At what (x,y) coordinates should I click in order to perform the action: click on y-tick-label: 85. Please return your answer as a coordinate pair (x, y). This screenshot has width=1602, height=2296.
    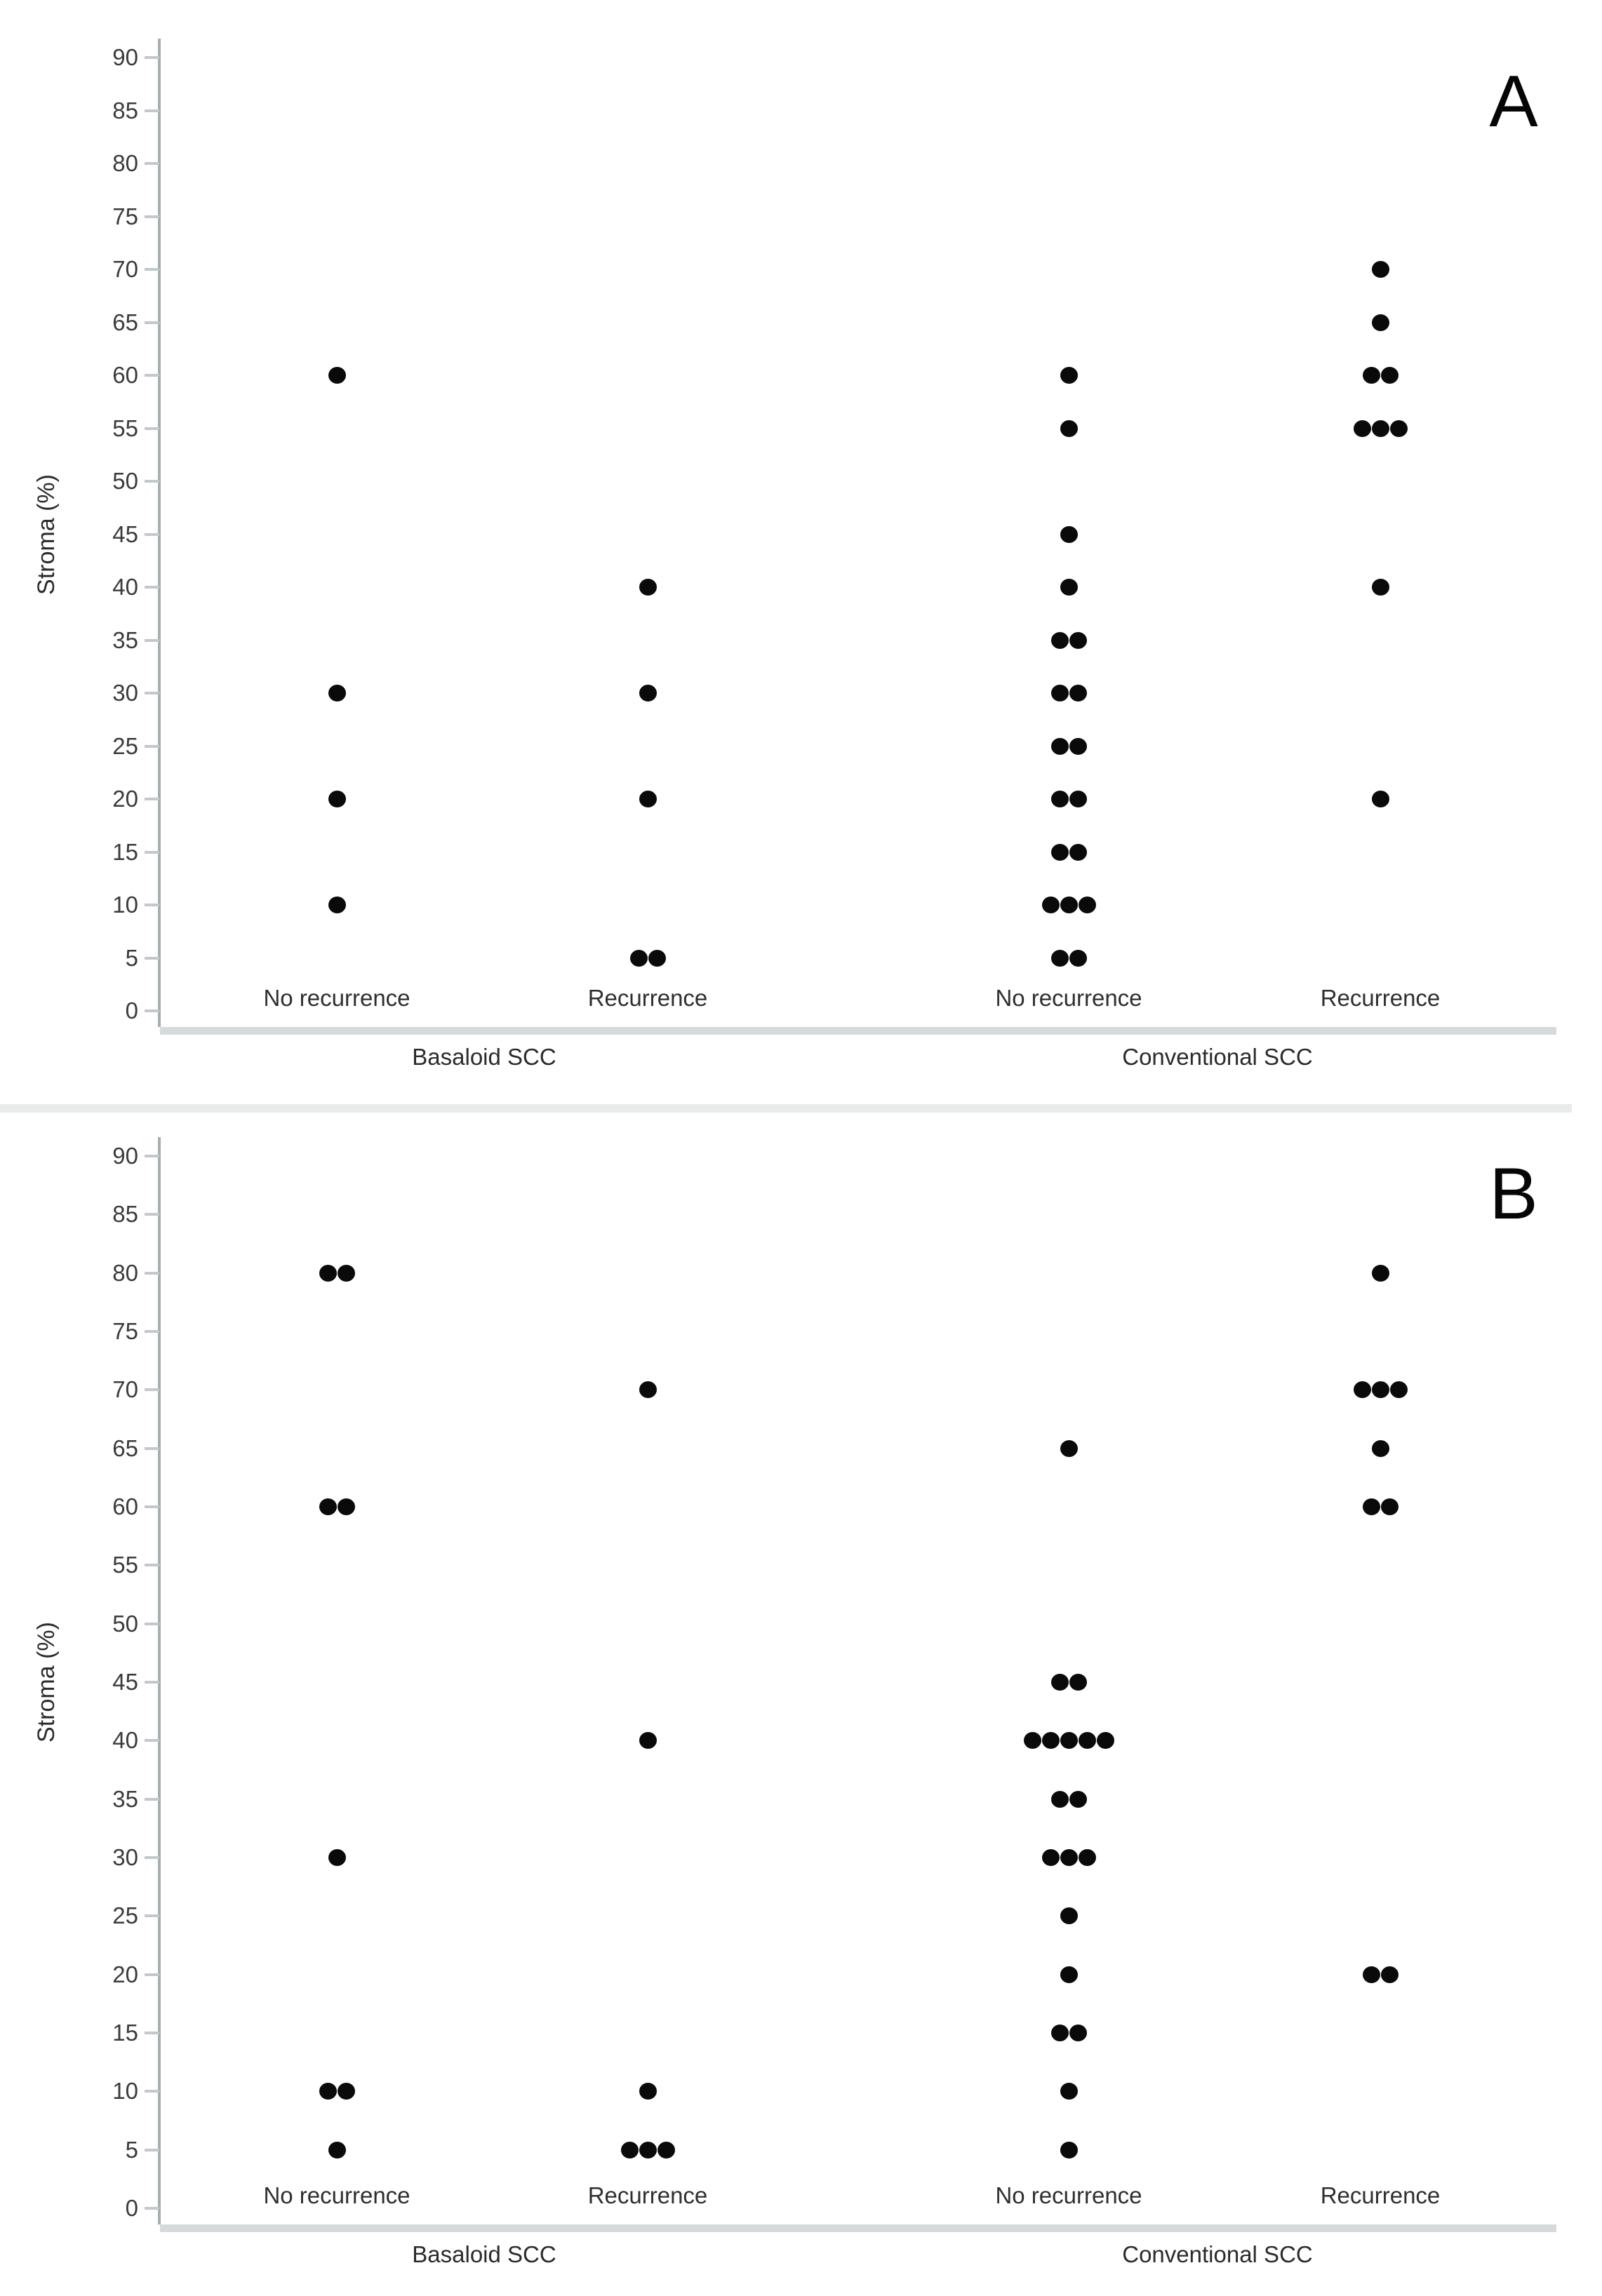
    Looking at the image, I should click on (125, 1214).